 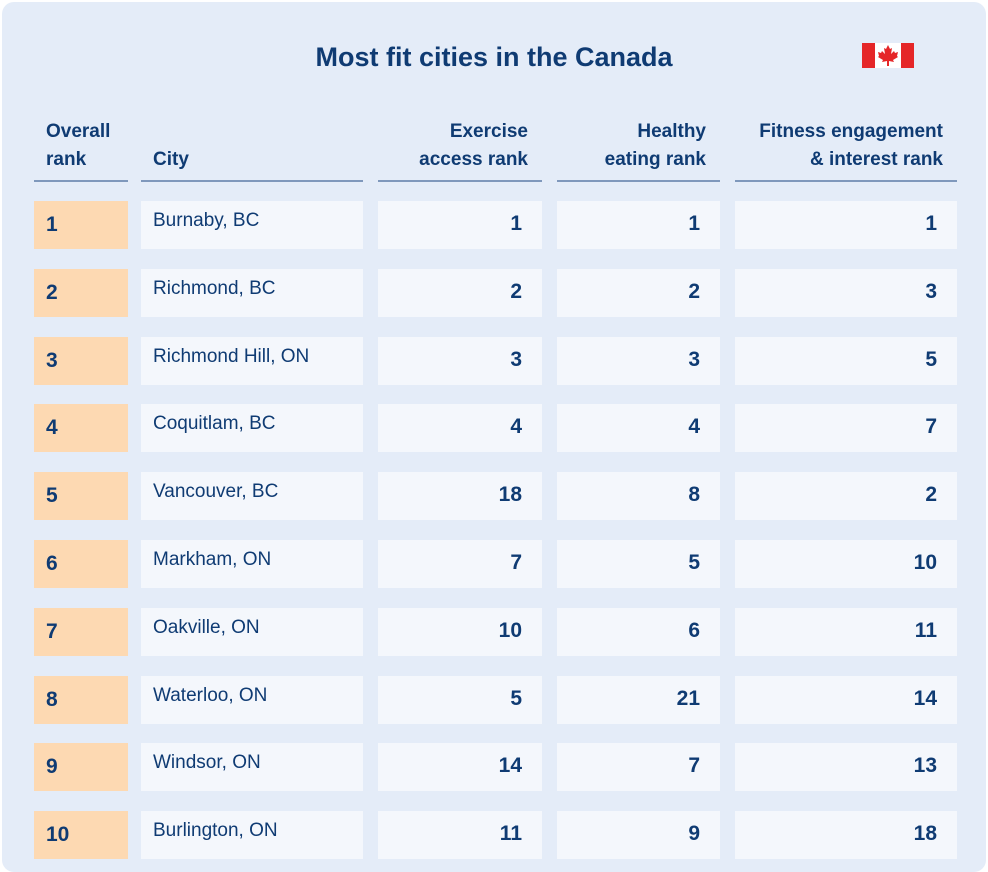 What do you see at coordinates (252, 767) in the screenshot?
I see `table-cell-city: Windsor, ON` at bounding box center [252, 767].